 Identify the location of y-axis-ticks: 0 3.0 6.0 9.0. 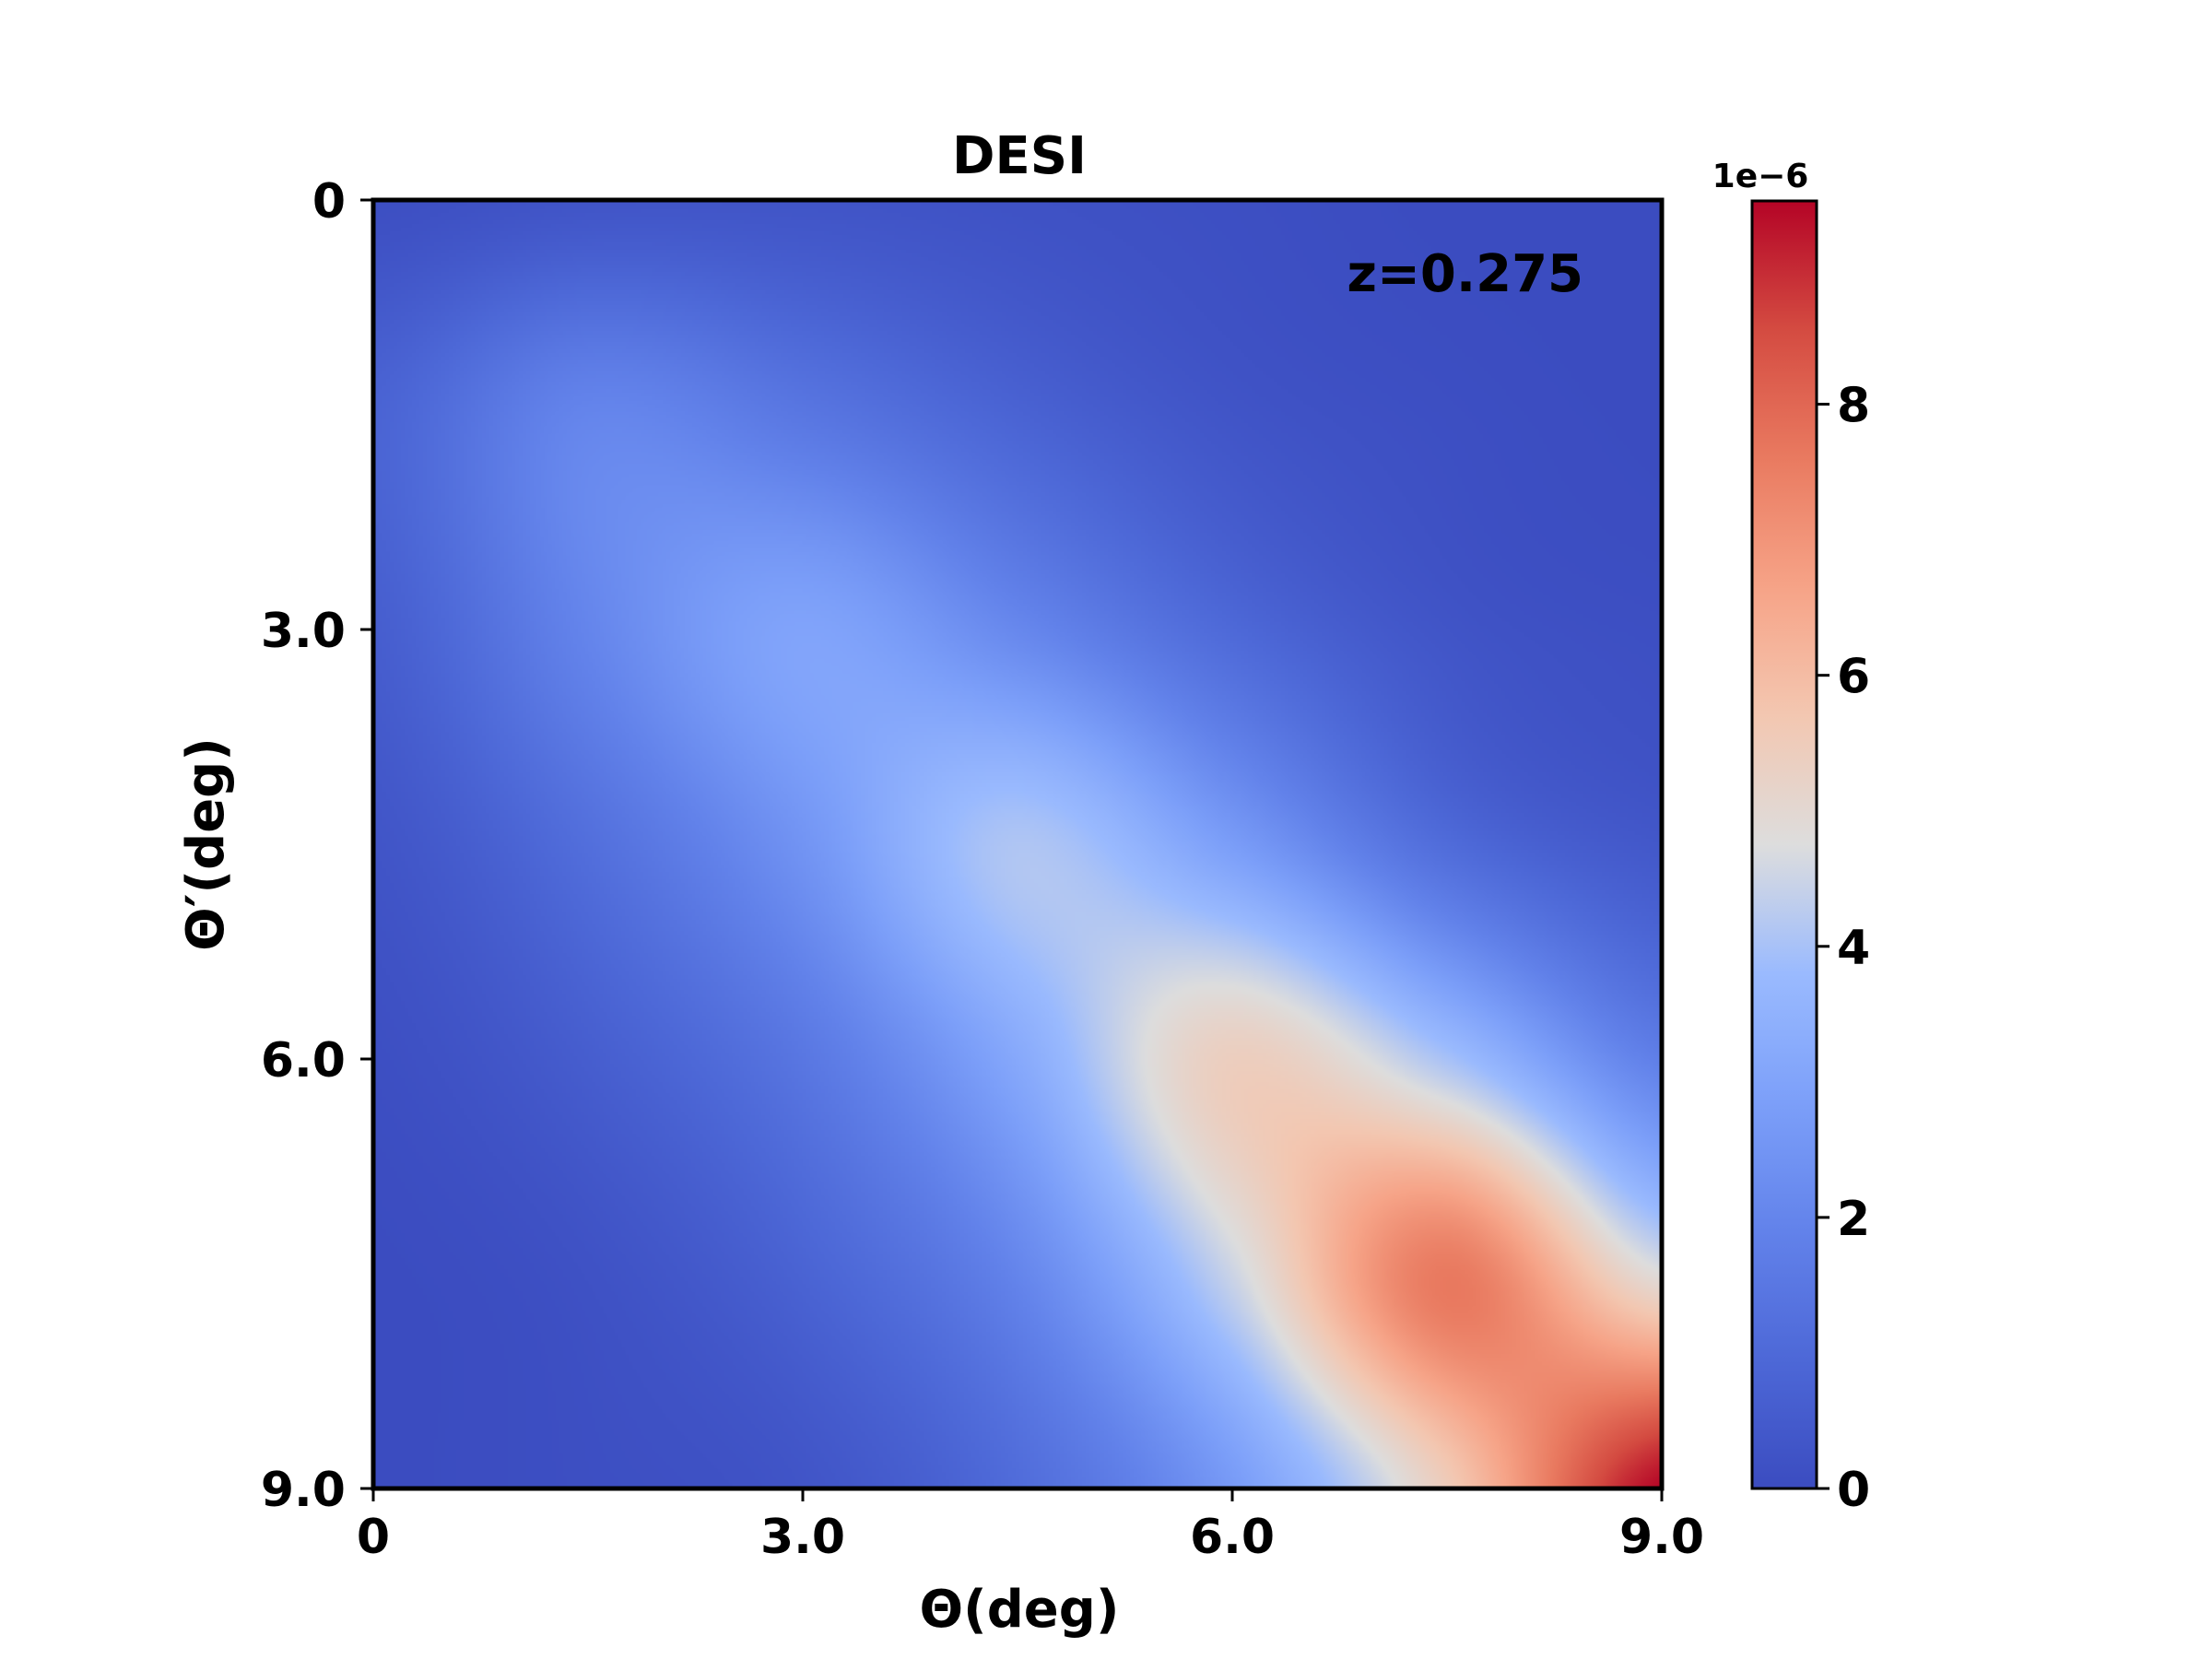
(317, 846).